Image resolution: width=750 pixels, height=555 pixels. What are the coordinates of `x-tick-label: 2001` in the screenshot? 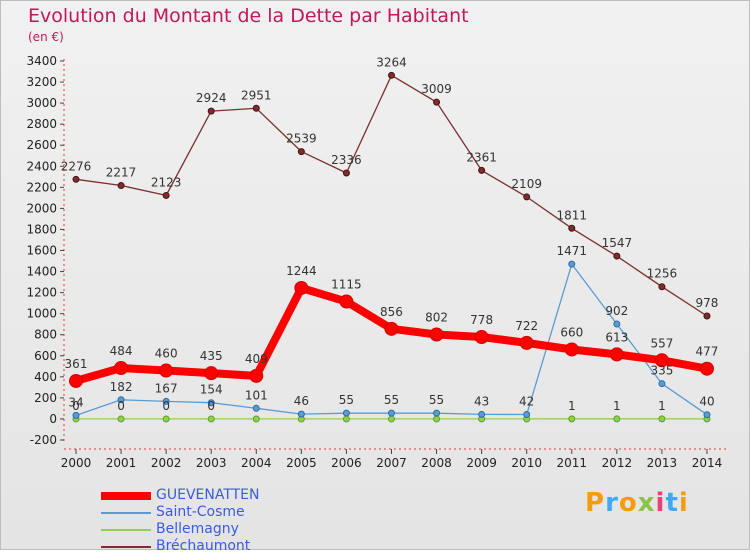 It's located at (121, 463).